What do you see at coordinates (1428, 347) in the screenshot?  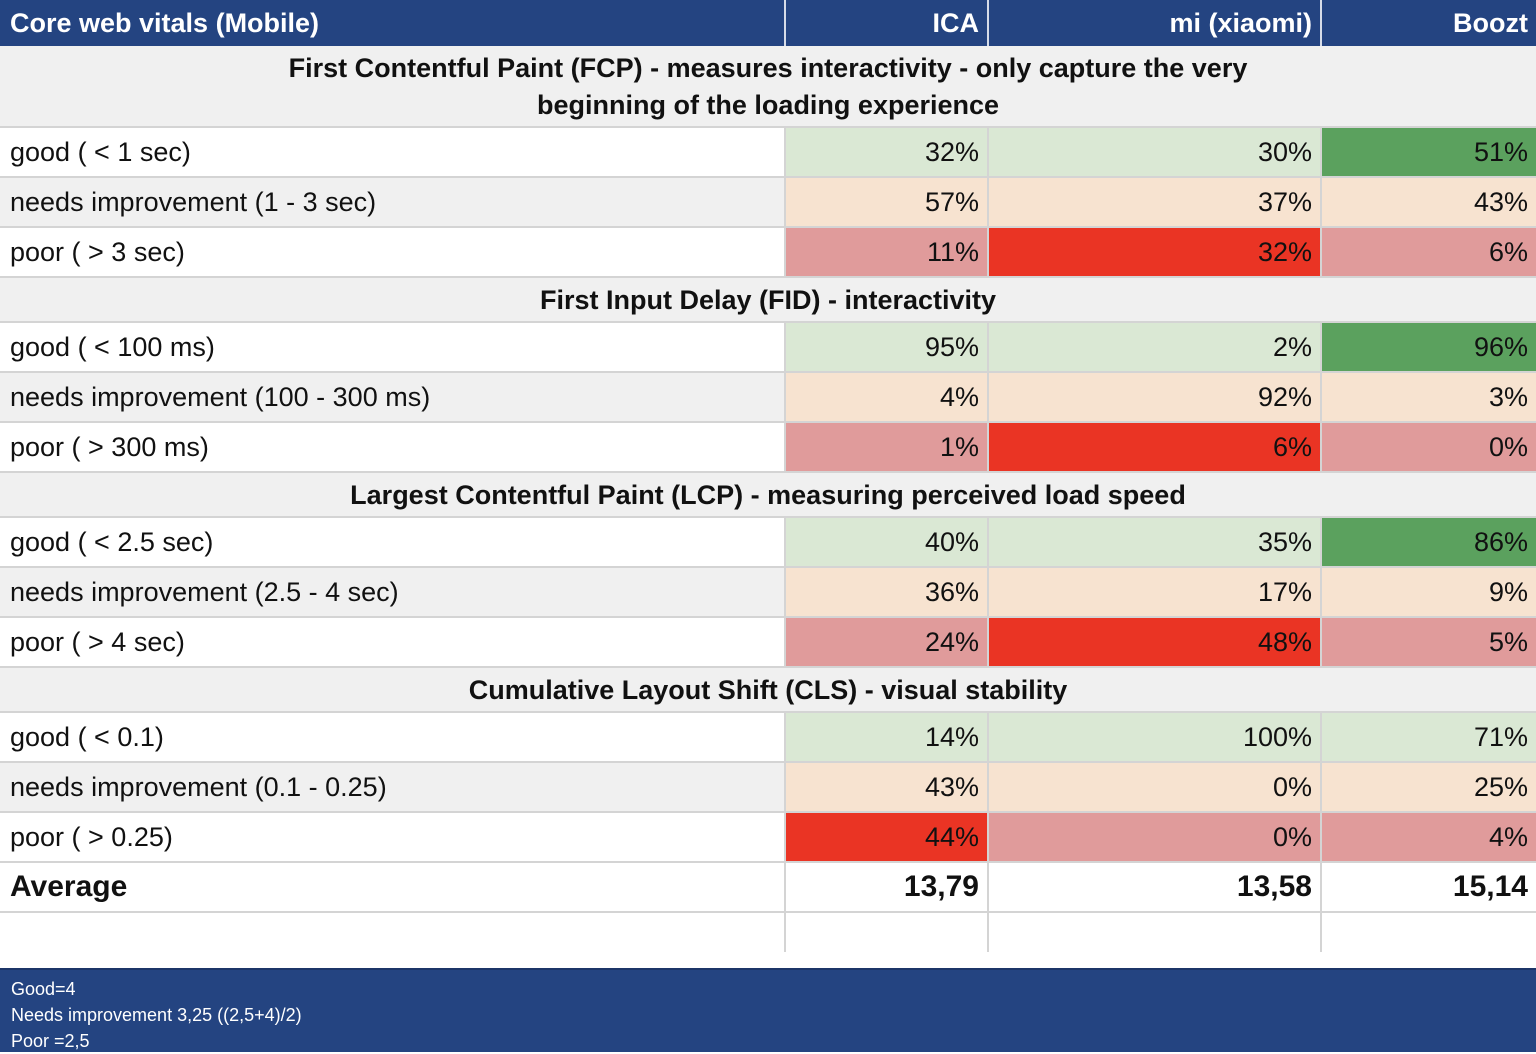 I see `value-cell: 96%` at bounding box center [1428, 347].